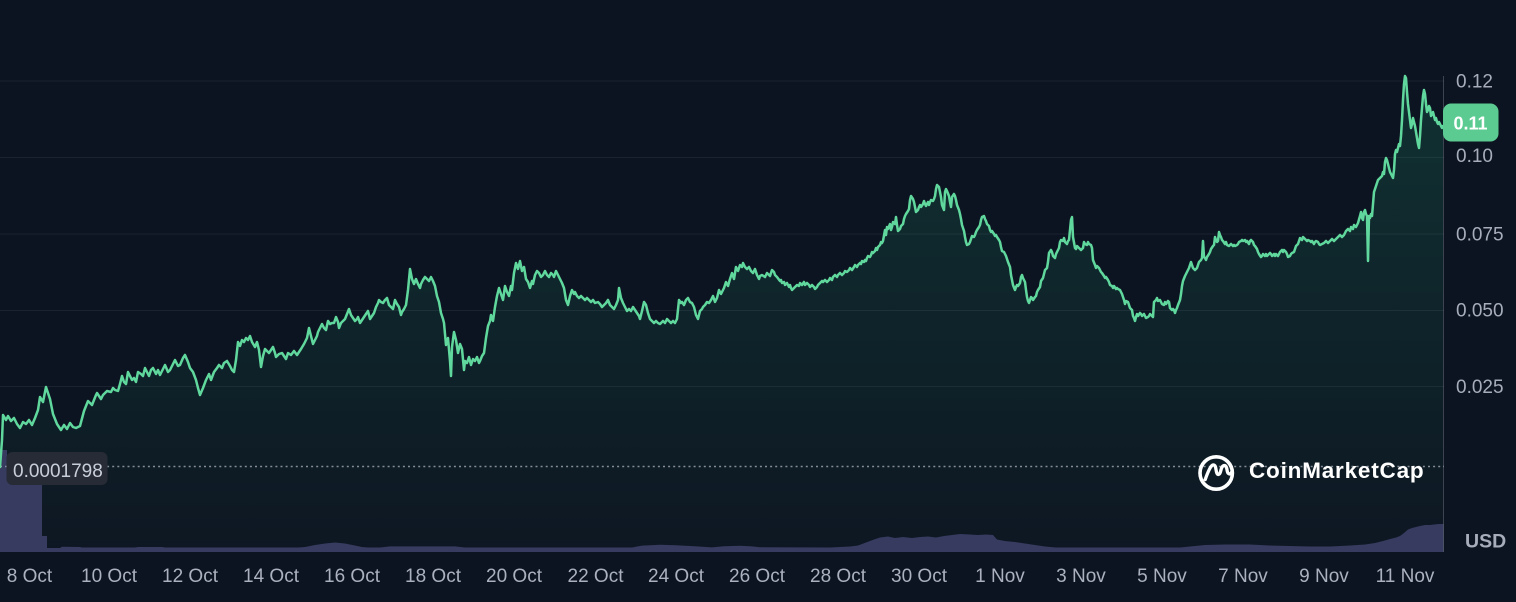 This screenshot has height=602, width=1516. Describe the element at coordinates (109, 576) in the screenshot. I see `svg-text: 10 Oct` at that location.